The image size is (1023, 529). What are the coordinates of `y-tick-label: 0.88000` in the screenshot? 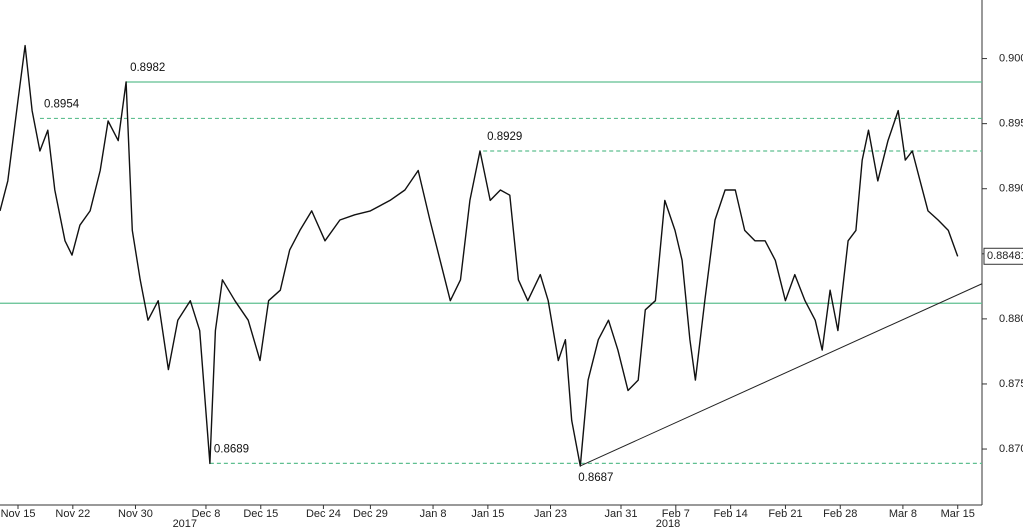 It's located at (1011, 319).